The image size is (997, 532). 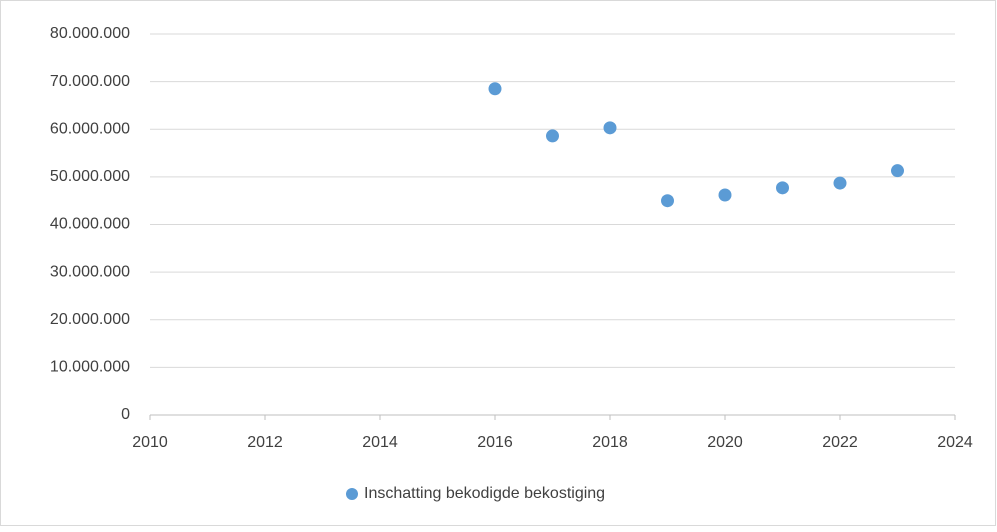 What do you see at coordinates (610, 442) in the screenshot?
I see `x-tick-label: 2018` at bounding box center [610, 442].